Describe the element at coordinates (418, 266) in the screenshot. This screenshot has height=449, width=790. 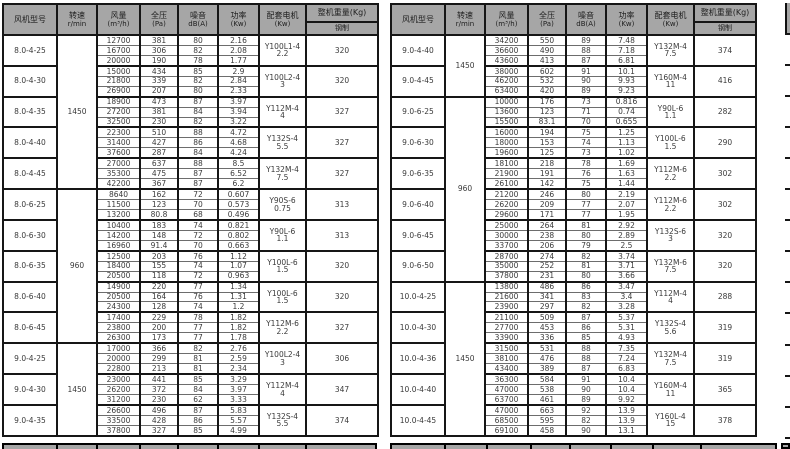
I see `model-cell: 9.0-6-50` at that location.